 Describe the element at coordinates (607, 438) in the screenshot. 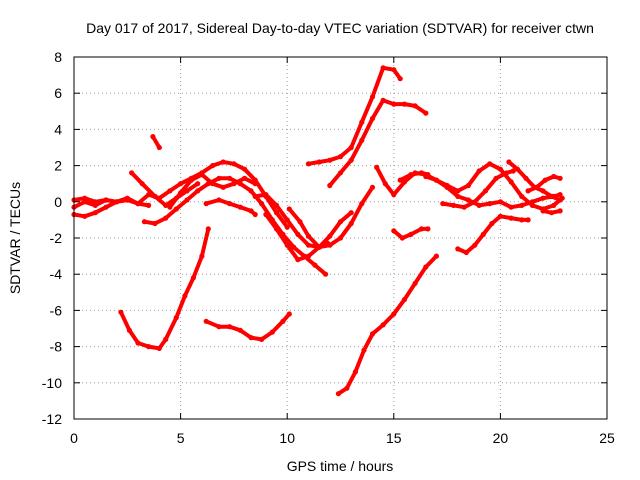

I see `x-tick-label: 25` at that location.